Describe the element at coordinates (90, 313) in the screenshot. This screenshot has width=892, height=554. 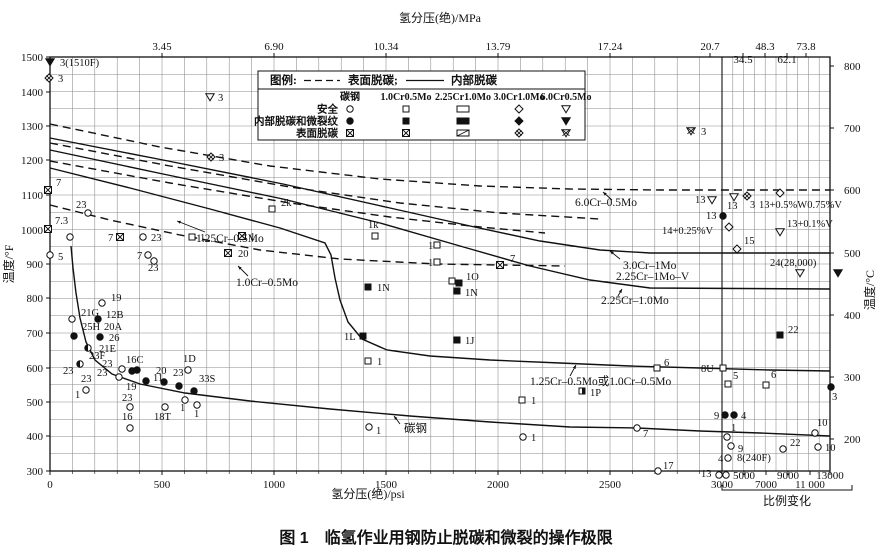
I see `marker-label-21G: 21G` at that location.